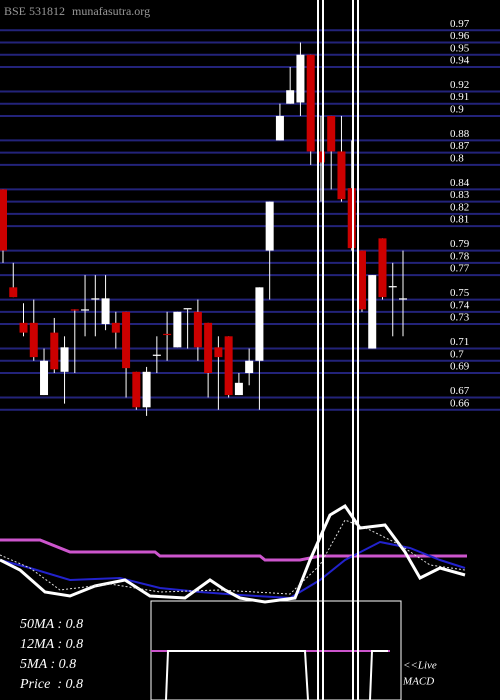  Describe the element at coordinates (460, 36) in the screenshot. I see `y-tick-label: 0.96` at that location.